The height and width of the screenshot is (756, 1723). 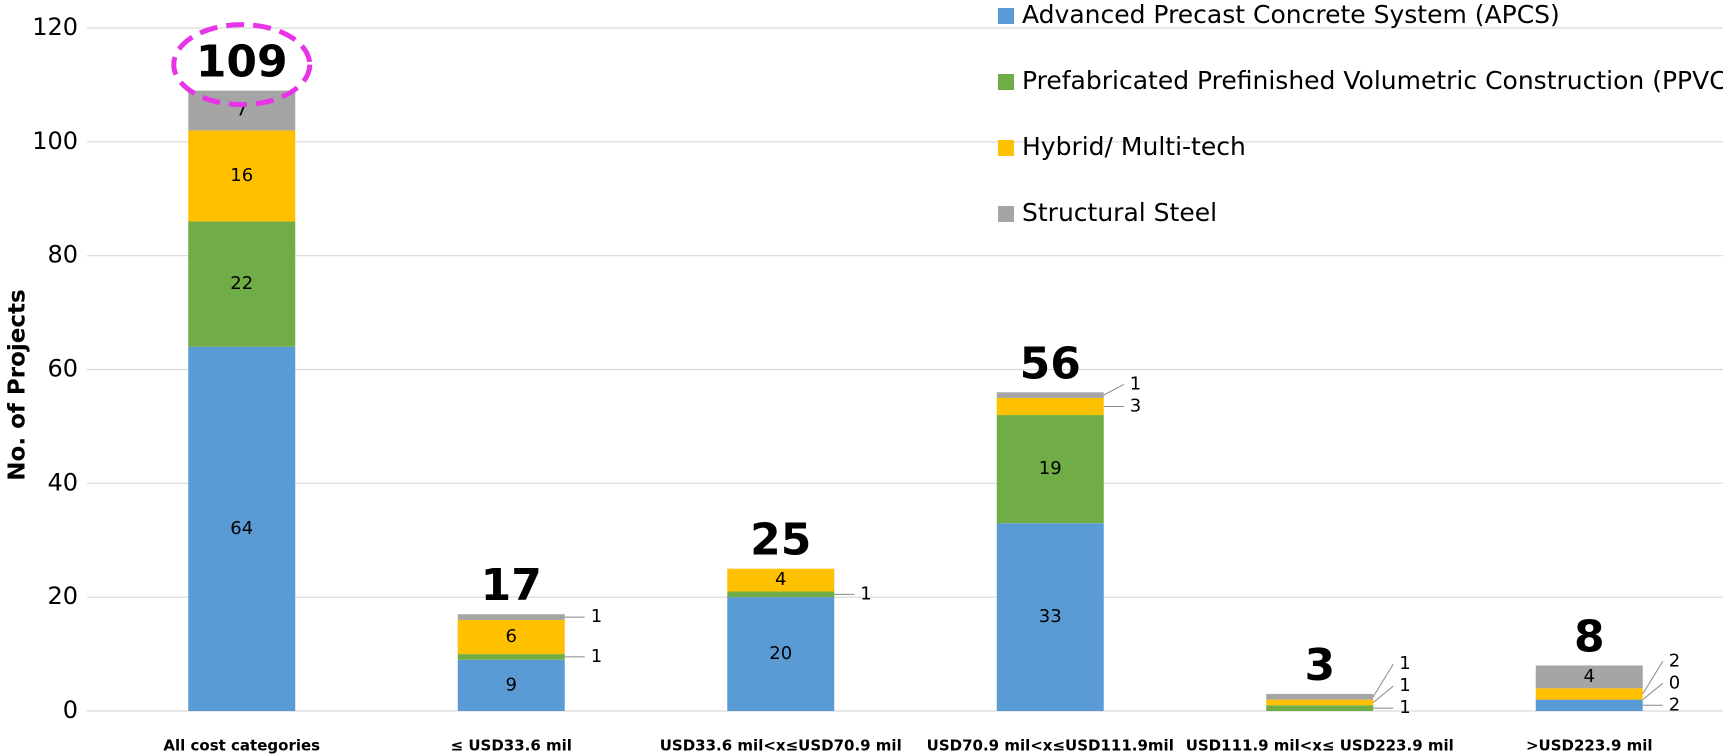 I want to click on y-tick-label: 40, so click(x=62, y=482).